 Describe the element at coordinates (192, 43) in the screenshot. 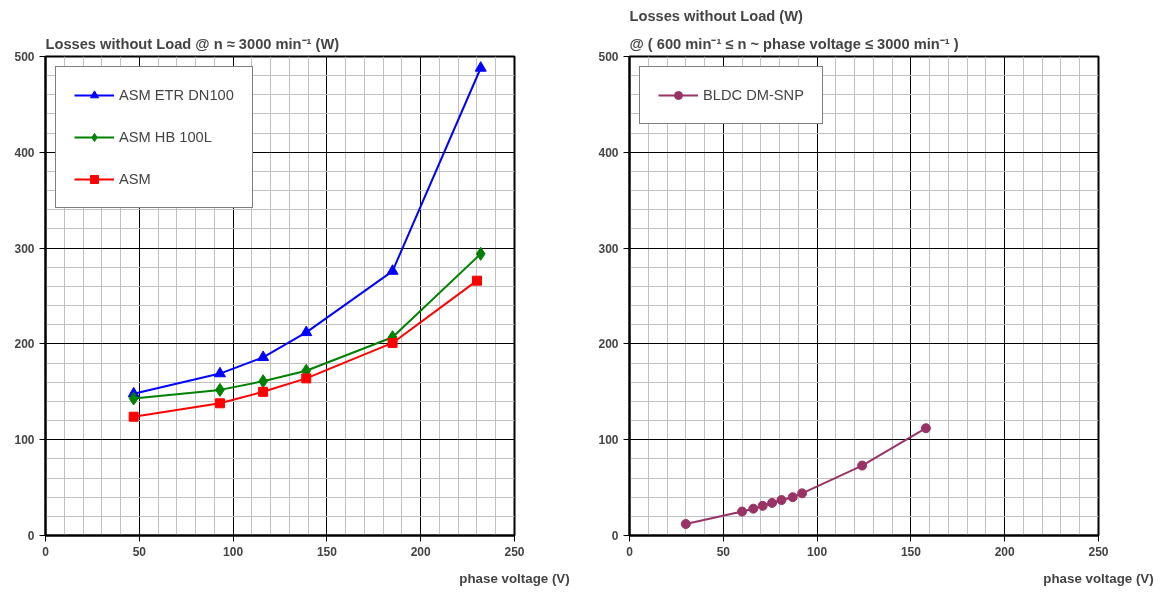

I see `chart-title: Losses without Load @ n ≈ 3000 min⁻¹ (W)` at that location.